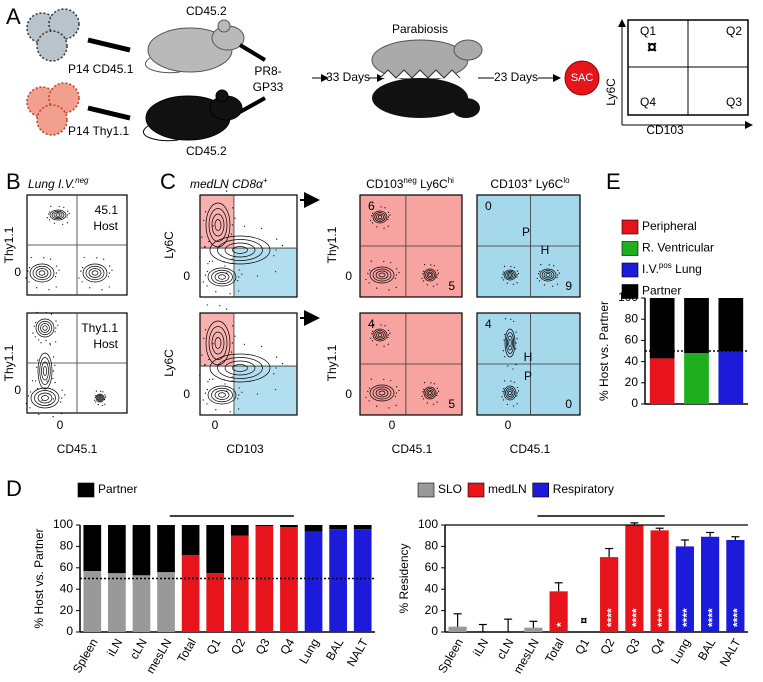 Image resolution: width=763 pixels, height=682 pixels. Describe the element at coordinates (672, 269) in the screenshot. I see `legend-label: I.V.pos Lung` at that location.